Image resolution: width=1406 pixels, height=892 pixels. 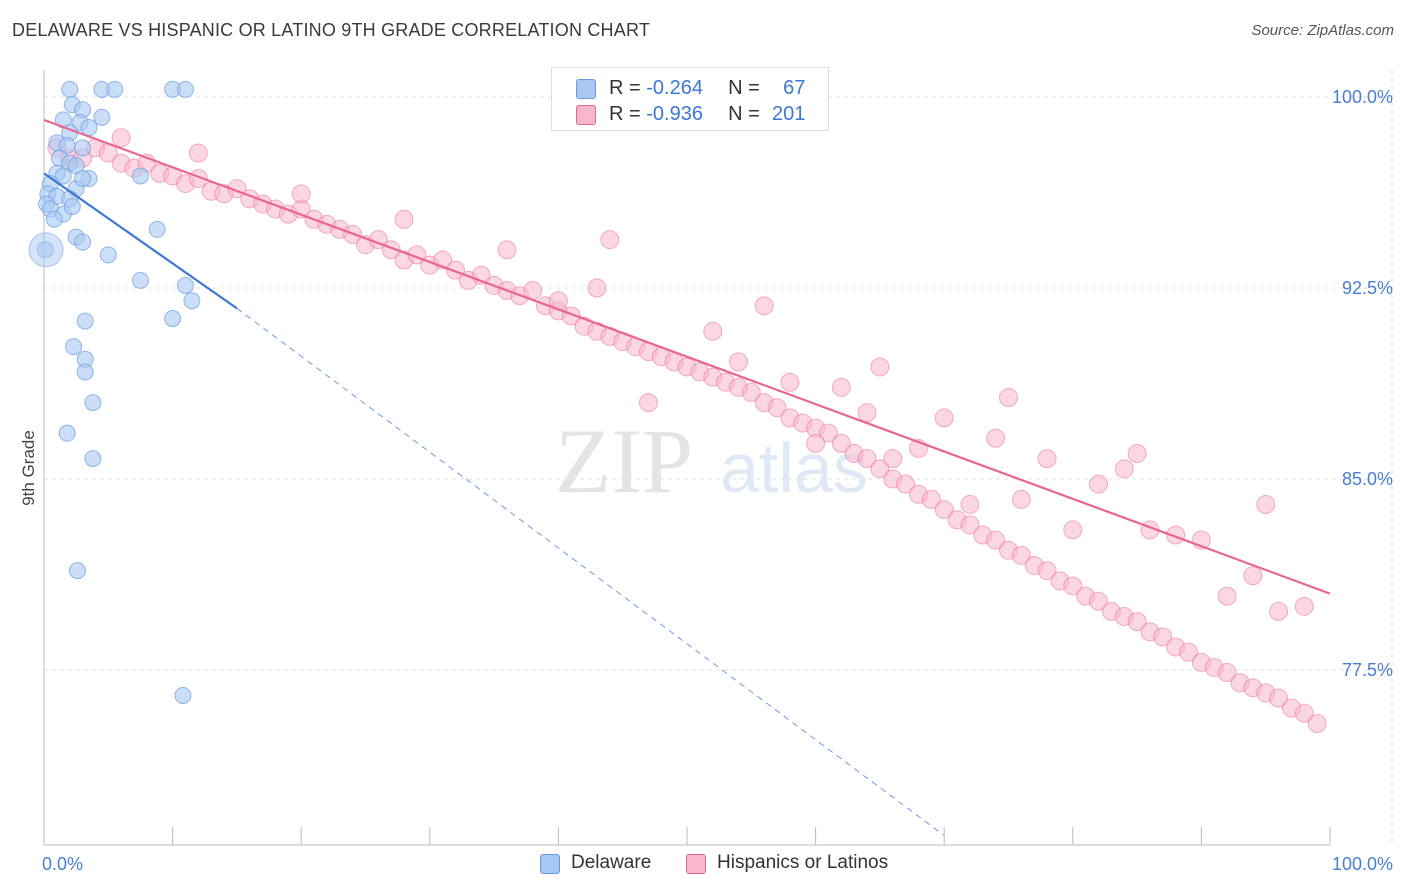 What do you see at coordinates (62, 864) in the screenshot?
I see `x-tick-label: 0.0%` at bounding box center [62, 864].